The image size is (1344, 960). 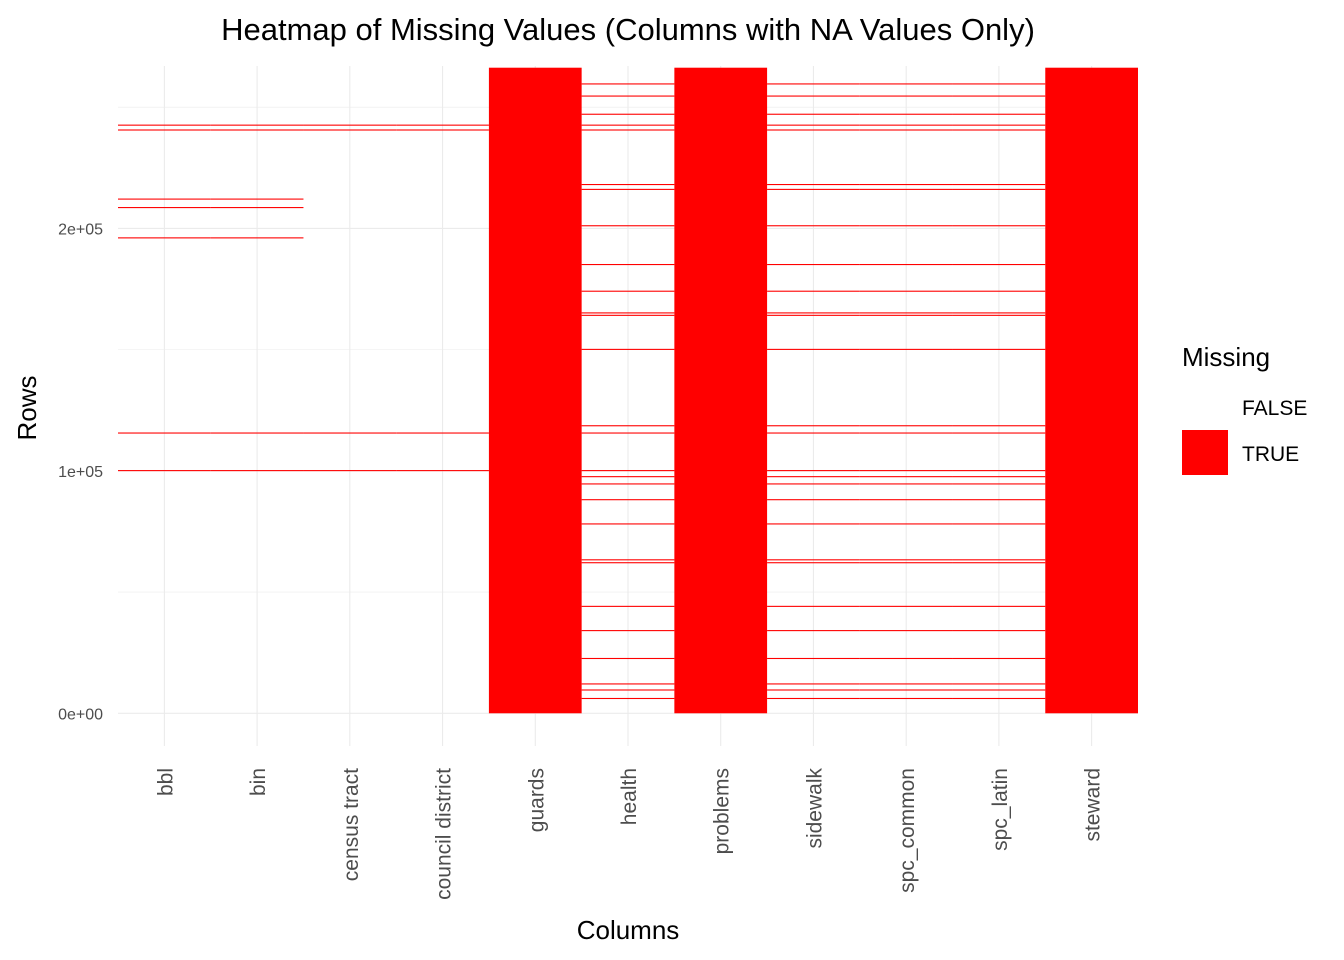 What do you see at coordinates (721, 390) in the screenshot?
I see `missing-cell-problems` at bounding box center [721, 390].